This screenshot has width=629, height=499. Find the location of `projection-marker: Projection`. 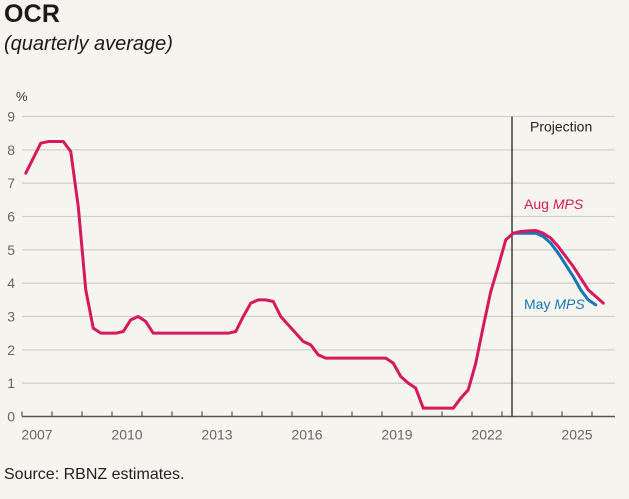

projection-marker: Projection is located at coordinates (551, 266).